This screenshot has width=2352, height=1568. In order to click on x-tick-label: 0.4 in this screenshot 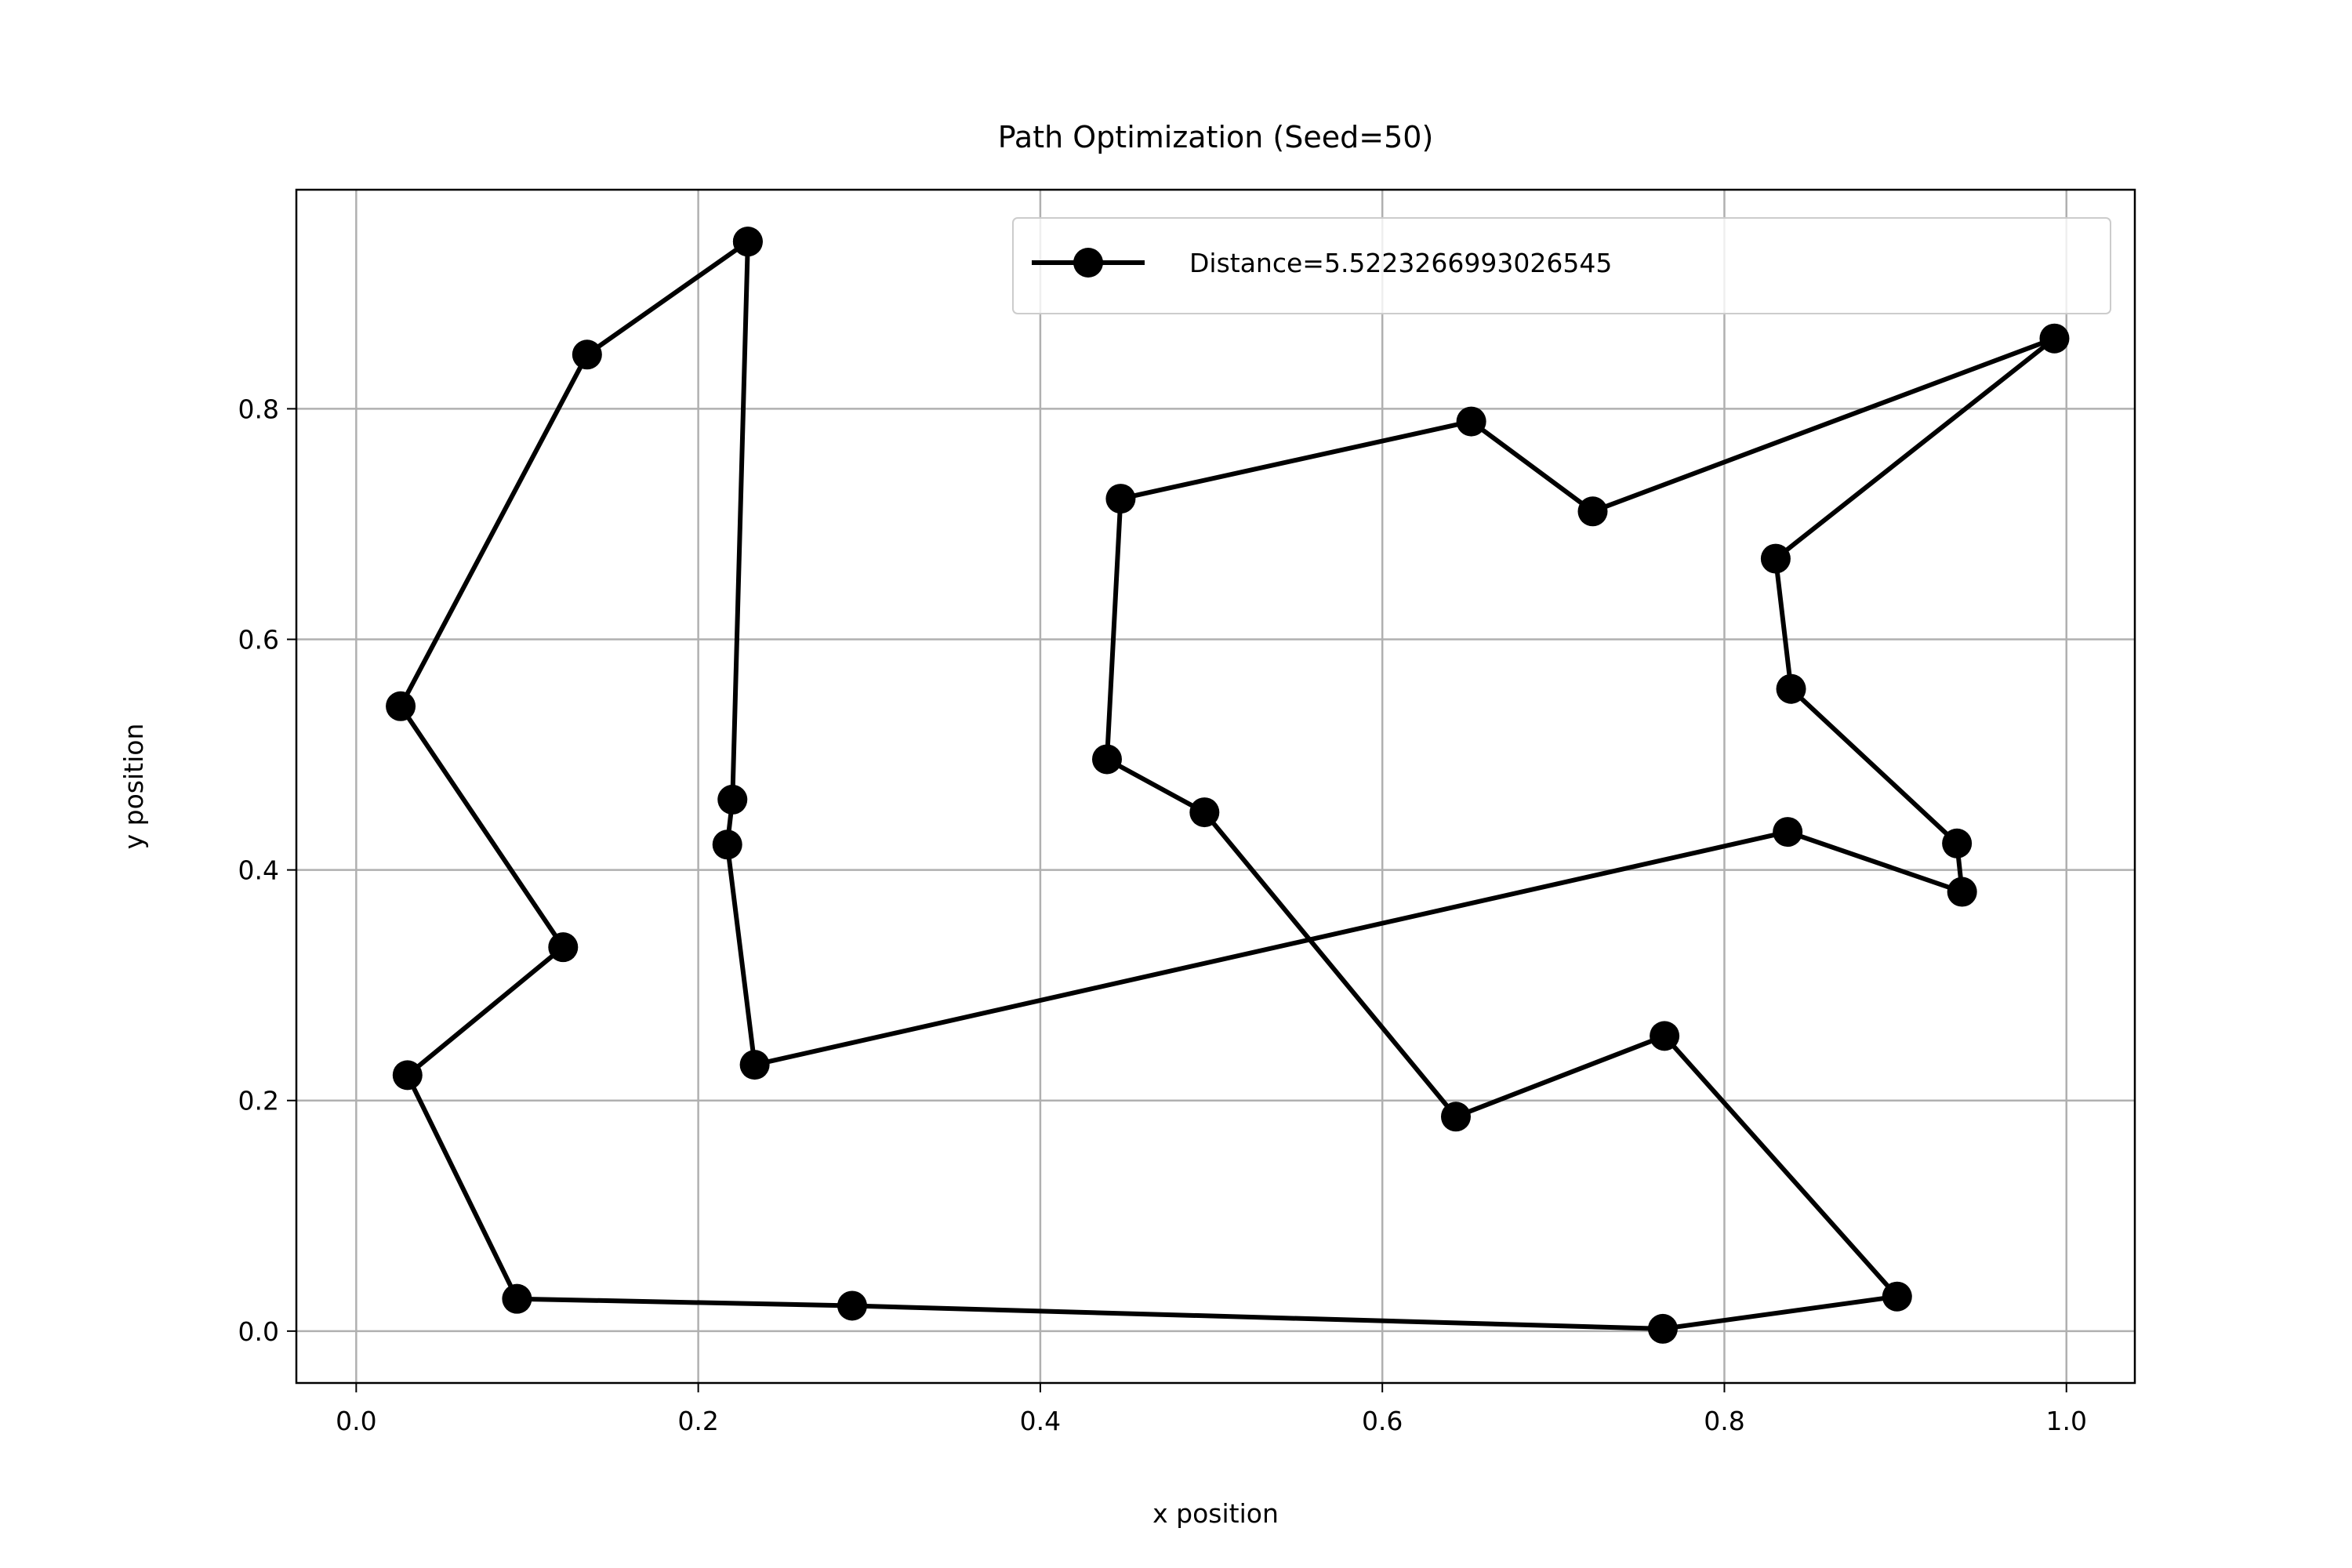, I will do `click(1040, 1421)`.